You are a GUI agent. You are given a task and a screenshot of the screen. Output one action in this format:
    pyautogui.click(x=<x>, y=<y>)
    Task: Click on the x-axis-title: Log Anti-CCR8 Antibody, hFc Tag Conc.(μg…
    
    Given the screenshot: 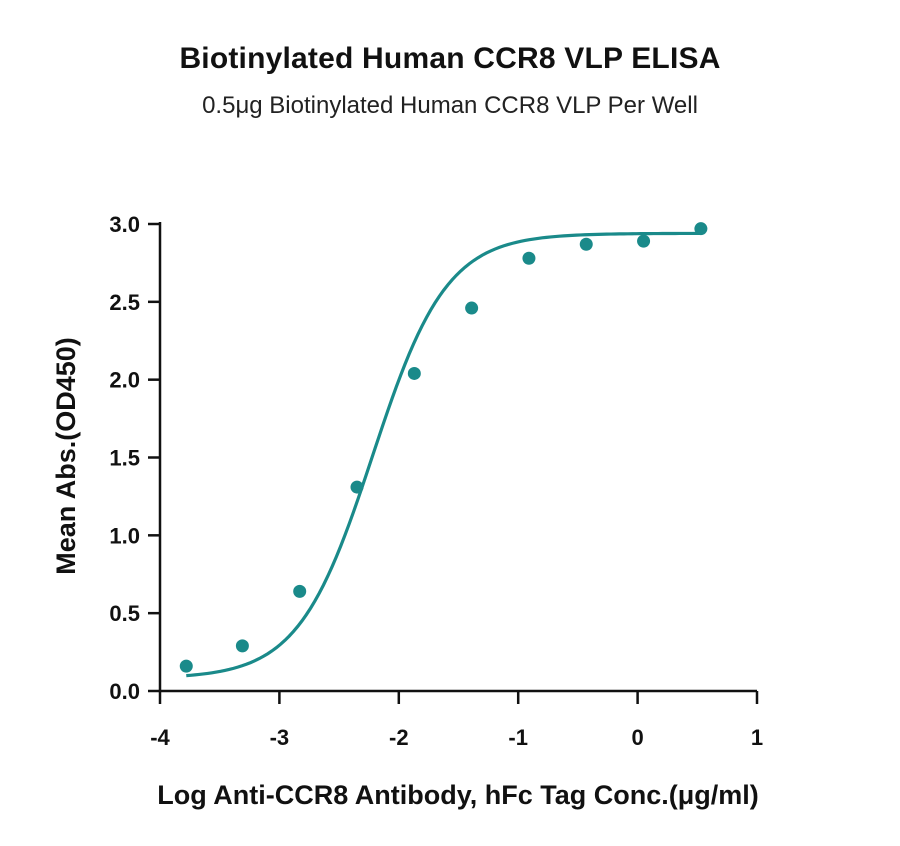 What is the action you would take?
    pyautogui.click(x=457, y=795)
    